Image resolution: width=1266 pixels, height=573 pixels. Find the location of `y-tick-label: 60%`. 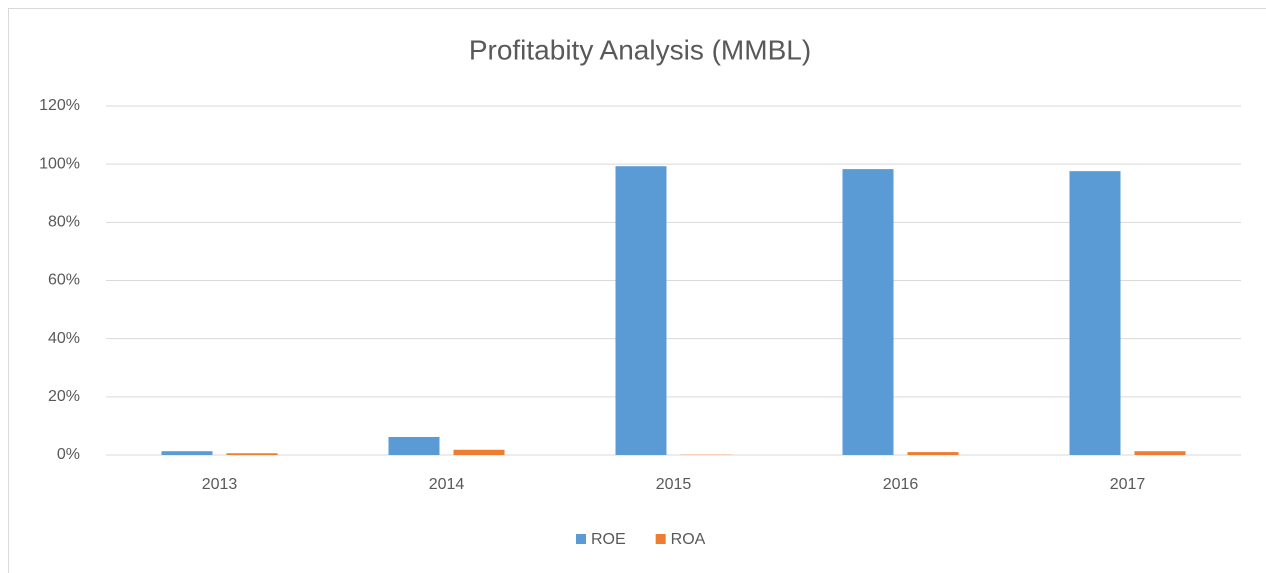

y-tick-label: 60% is located at coordinates (64, 280).